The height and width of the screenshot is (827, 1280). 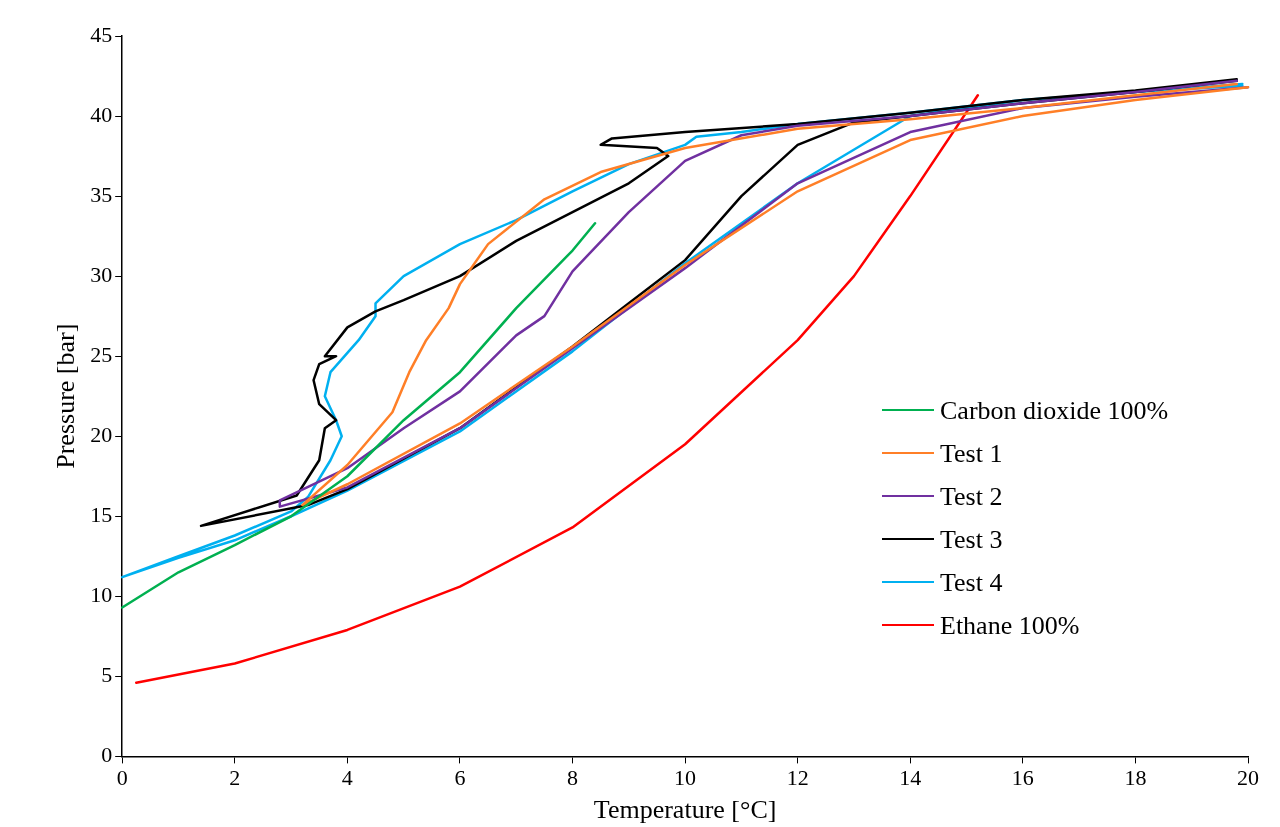 What do you see at coordinates (685, 778) in the screenshot?
I see `x-tick-label: 10` at bounding box center [685, 778].